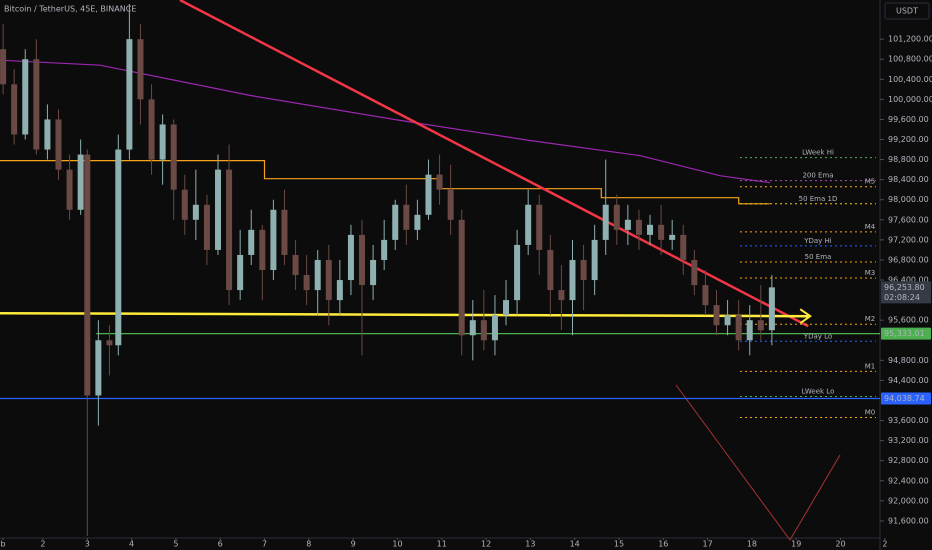 Image resolution: width=932 pixels, height=550 pixels. Describe the element at coordinates (131, 544) in the screenshot. I see `x-tick-label: 4` at that location.